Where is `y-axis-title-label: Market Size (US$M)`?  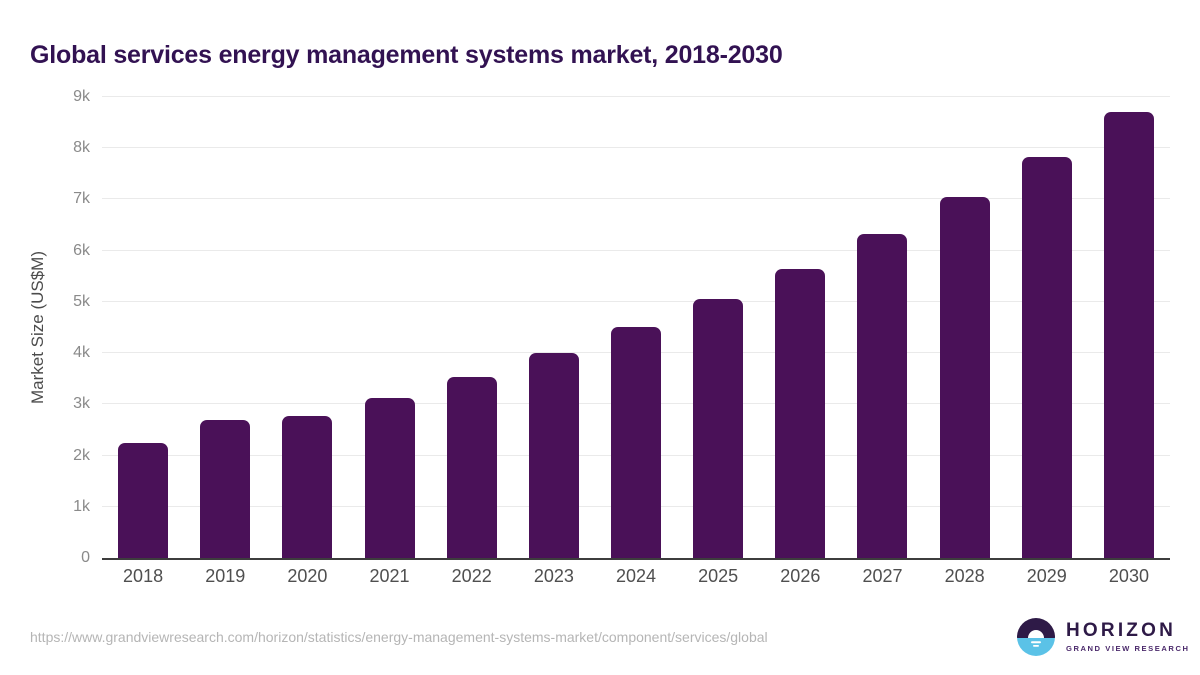
y-axis-title-label: Market Size (US$M) is located at coordinates (37, 327).